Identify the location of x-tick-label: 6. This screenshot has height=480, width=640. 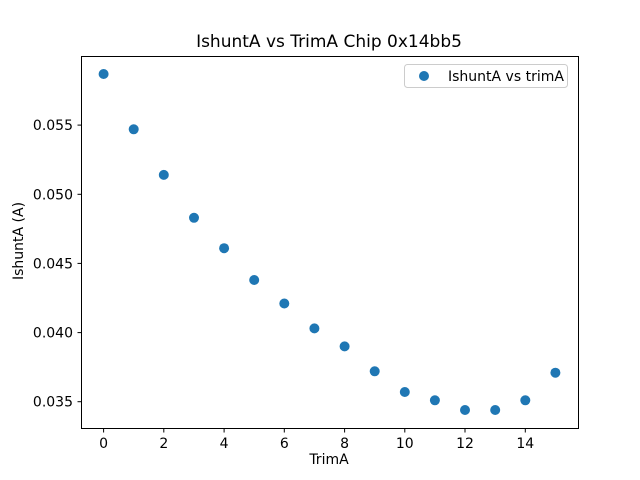
(284, 444).